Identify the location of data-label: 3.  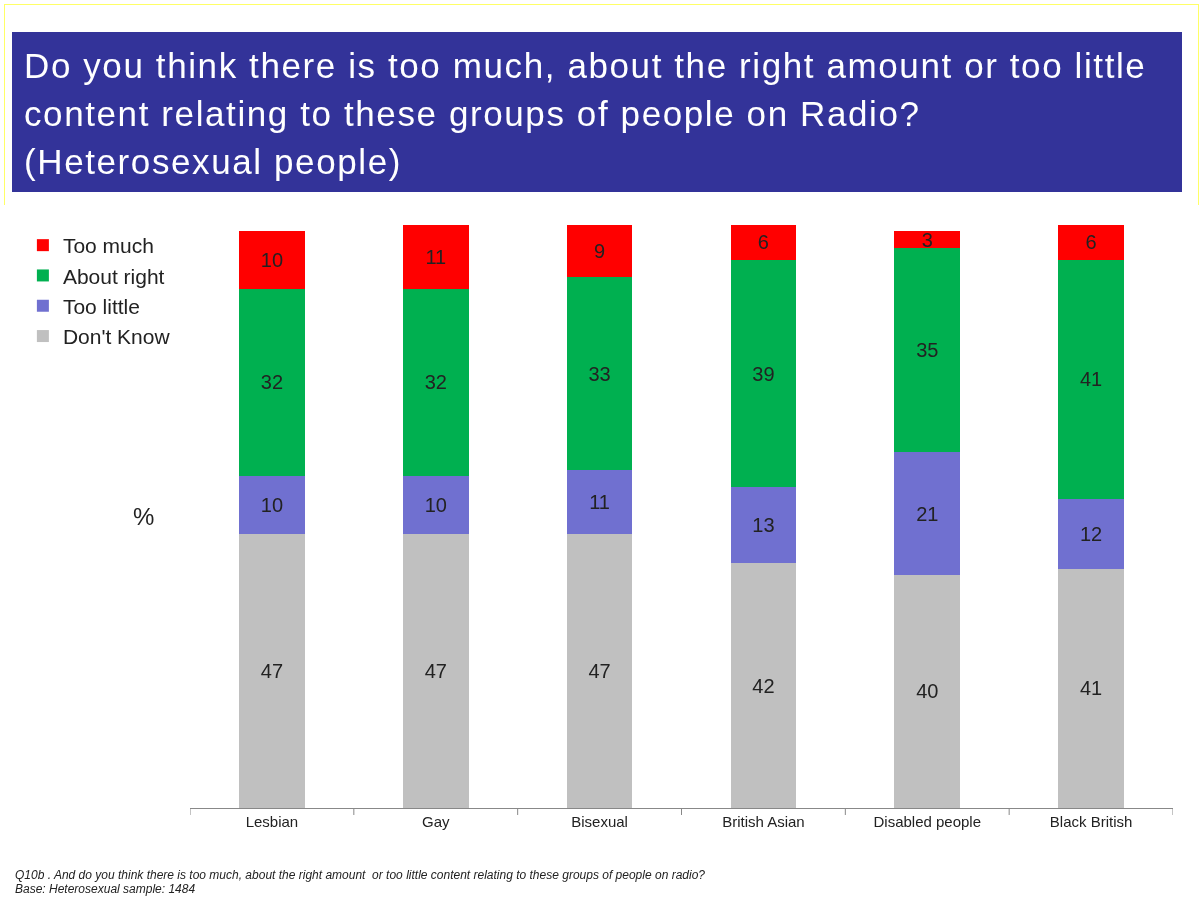
(927, 239).